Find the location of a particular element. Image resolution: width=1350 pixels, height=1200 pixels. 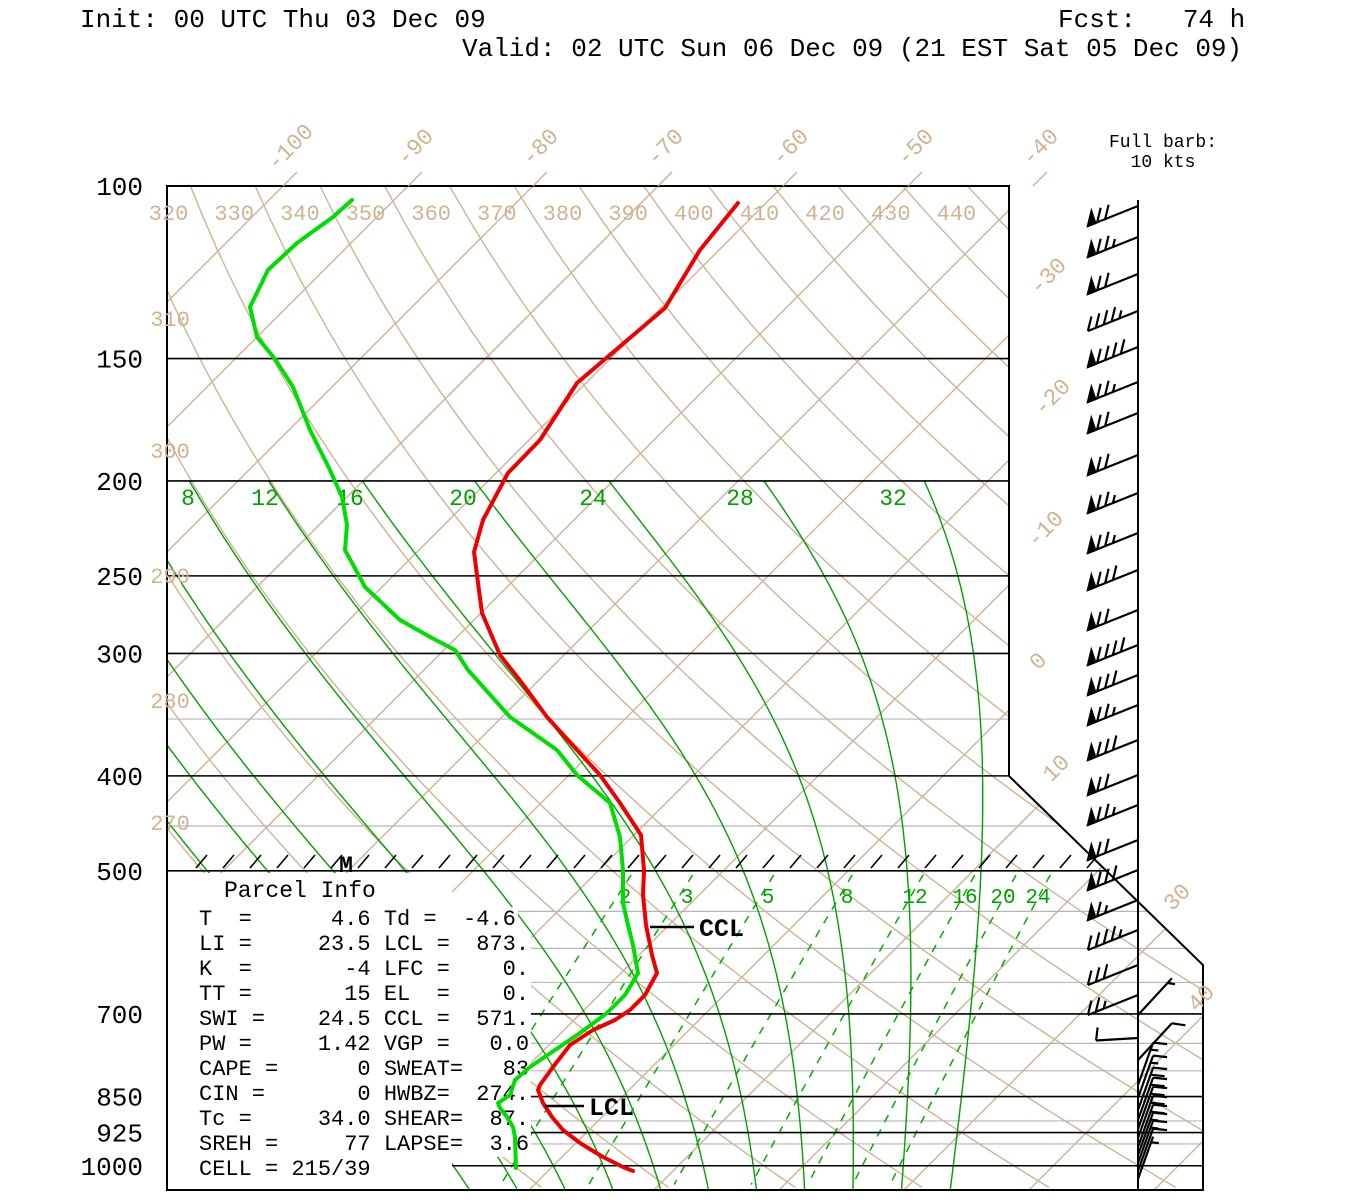

svg-text: 850 is located at coordinates (119, 1099).